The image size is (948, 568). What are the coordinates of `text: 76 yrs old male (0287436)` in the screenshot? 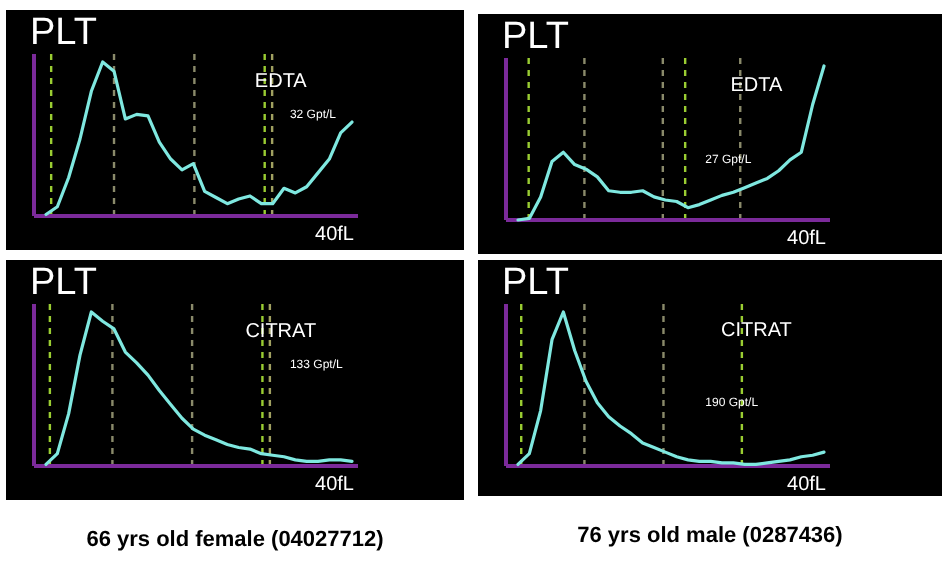 It's located at (710, 536).